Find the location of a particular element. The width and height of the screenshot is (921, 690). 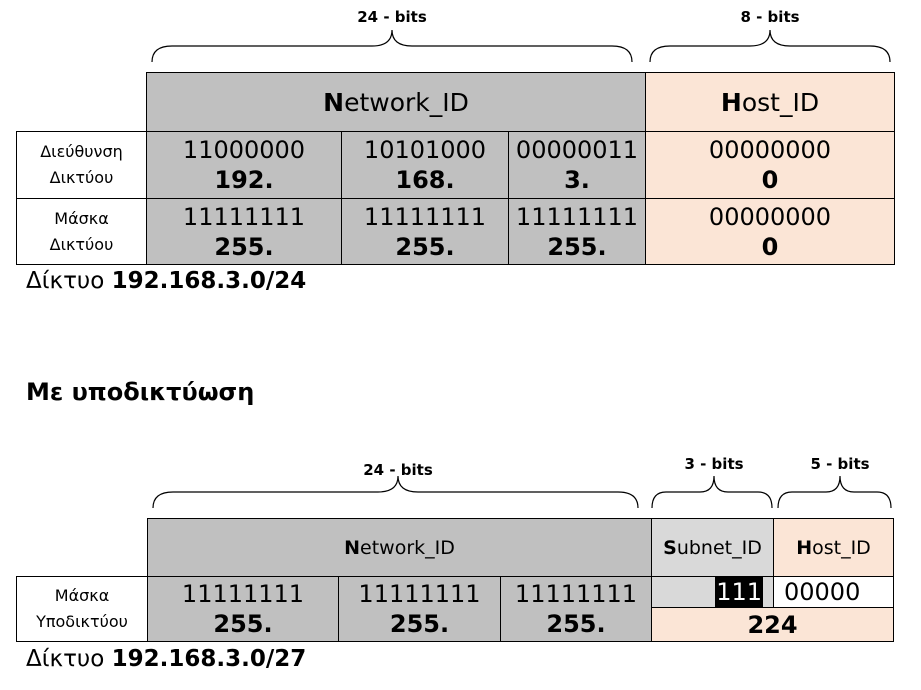

host-id-header: Host_ID is located at coordinates (770, 102).